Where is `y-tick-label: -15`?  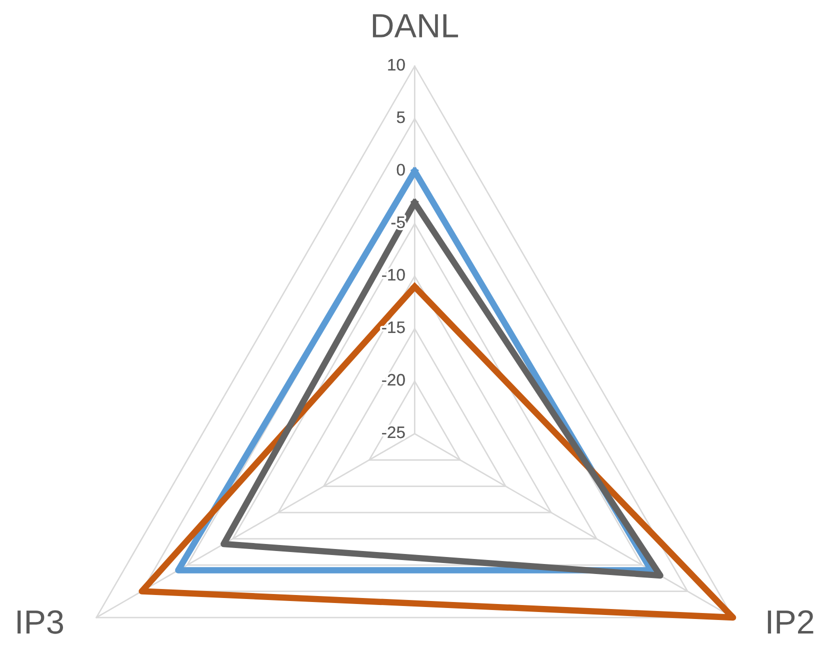
y-tick-label: -15 is located at coordinates (393, 328).